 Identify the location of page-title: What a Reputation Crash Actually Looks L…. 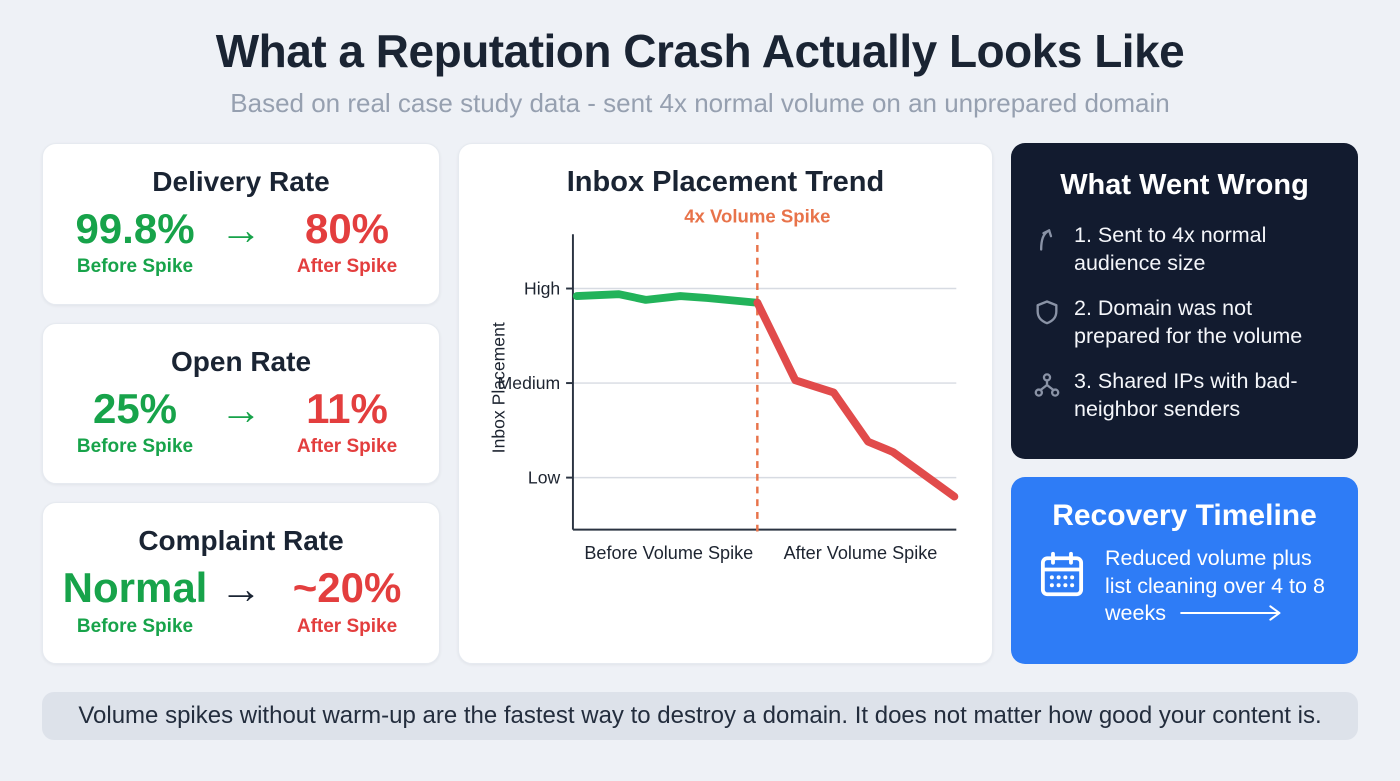
(700, 51).